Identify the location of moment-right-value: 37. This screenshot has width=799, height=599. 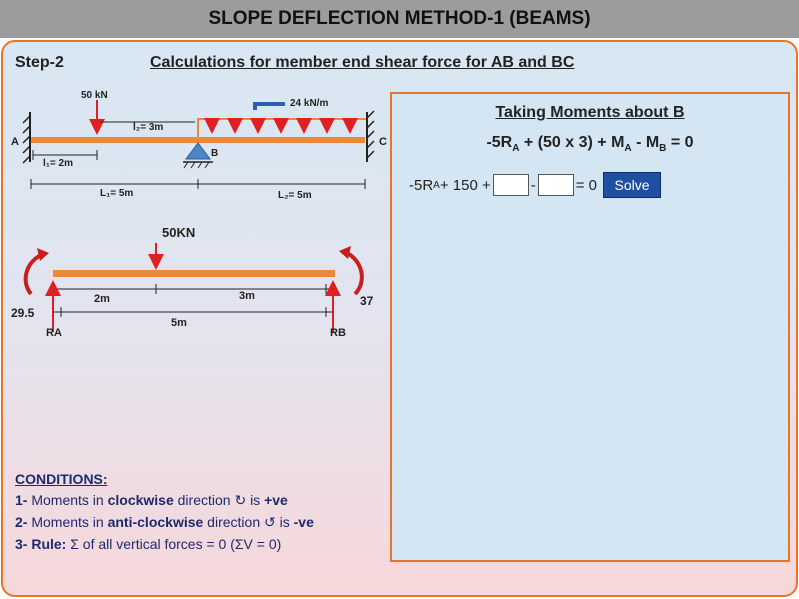
(367, 301).